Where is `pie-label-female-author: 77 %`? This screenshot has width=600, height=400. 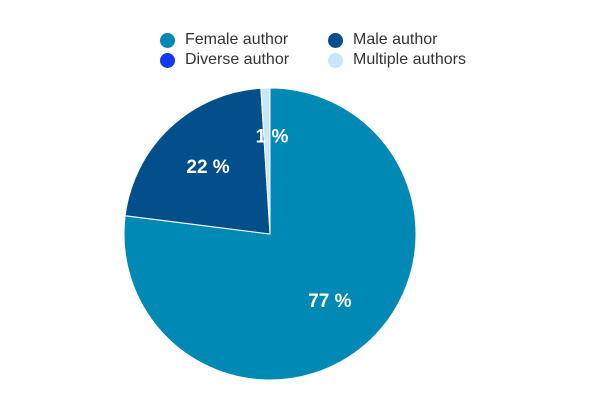 pie-label-female-author: 77 % is located at coordinates (329, 301).